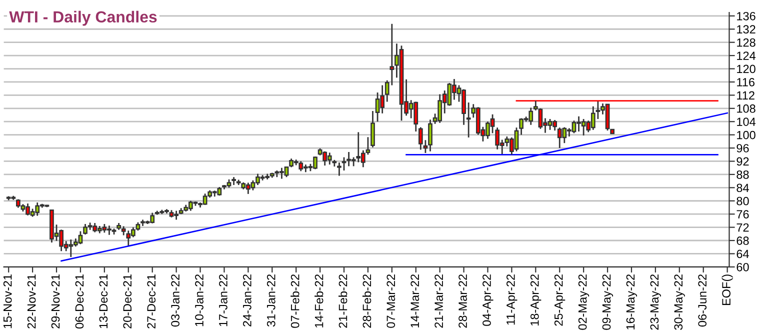  What do you see at coordinates (584, 302) in the screenshot?
I see `x-tick-label: 02-May-22` at bounding box center [584, 302].